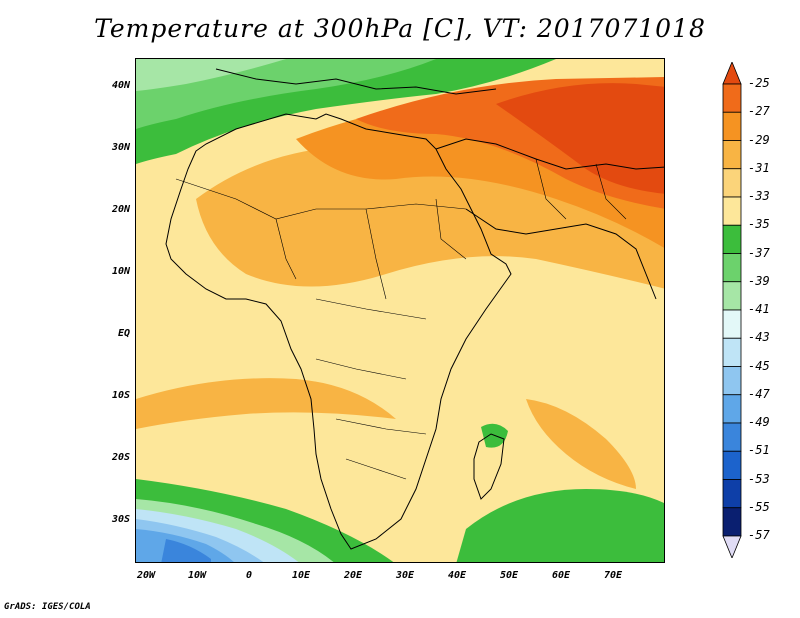 The width and height of the screenshot is (800, 618). What do you see at coordinates (561, 575) in the screenshot?
I see `x-tick-60e: 60E` at bounding box center [561, 575].